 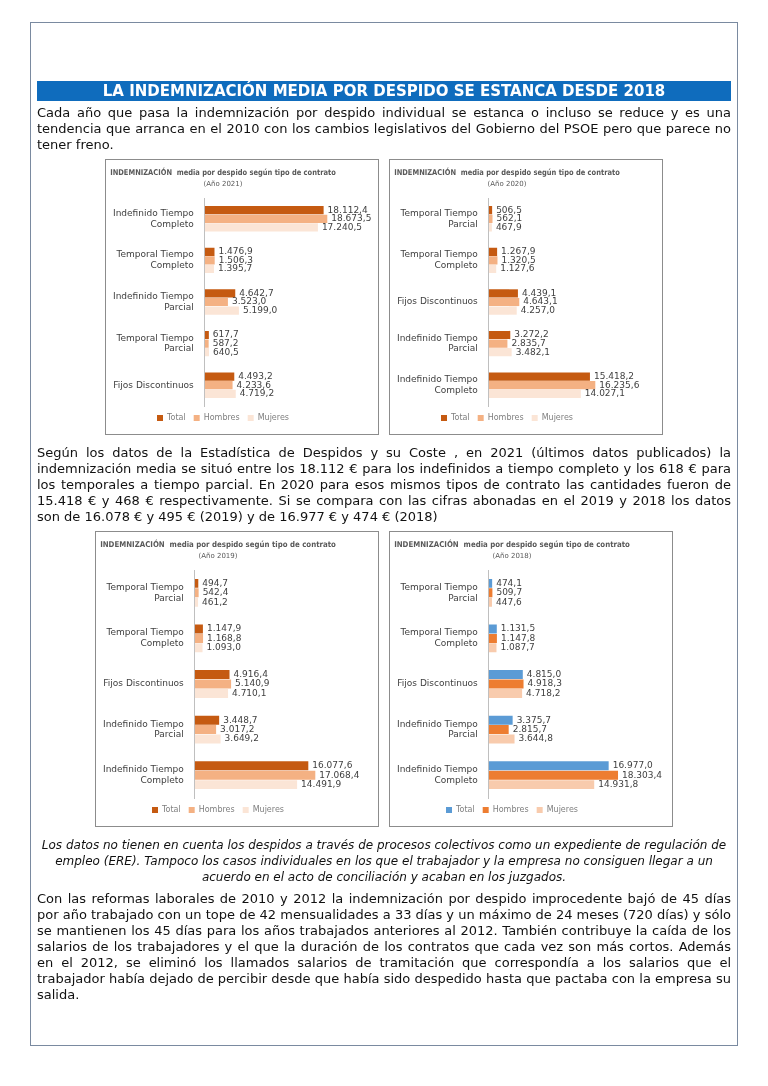 What do you see at coordinates (249, 692) in the screenshot?
I see `data-label: 4.710,1` at bounding box center [249, 692].